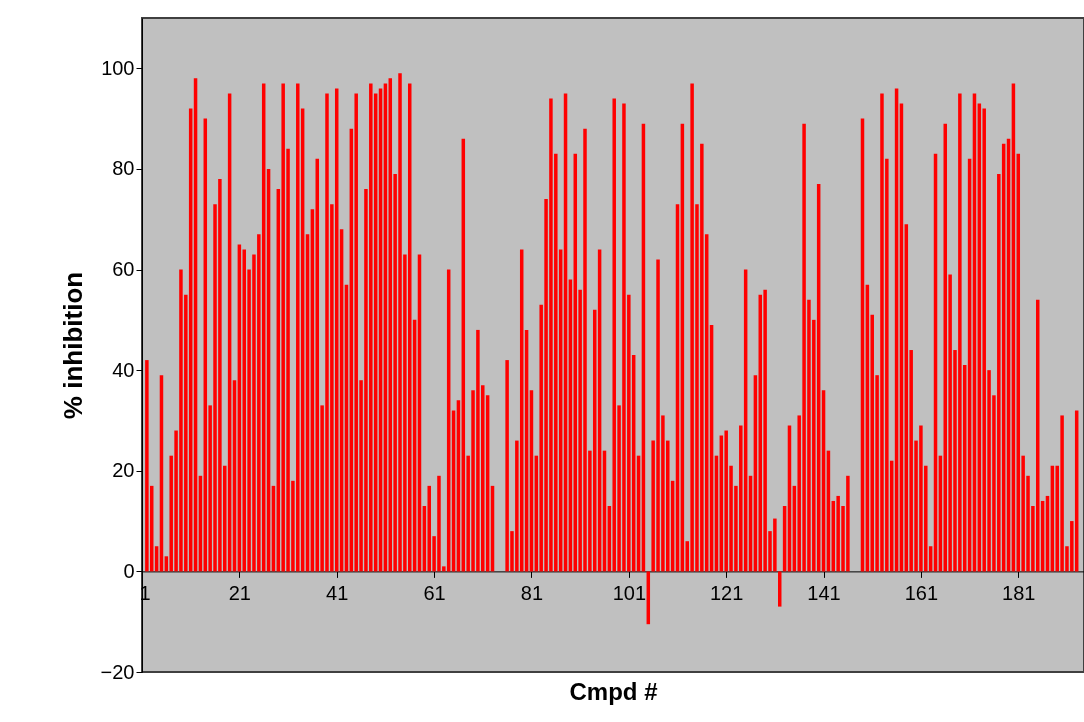 This screenshot has width=1084, height=722. What do you see at coordinates (123, 369) in the screenshot?
I see `y-tick-label: 40` at bounding box center [123, 369].